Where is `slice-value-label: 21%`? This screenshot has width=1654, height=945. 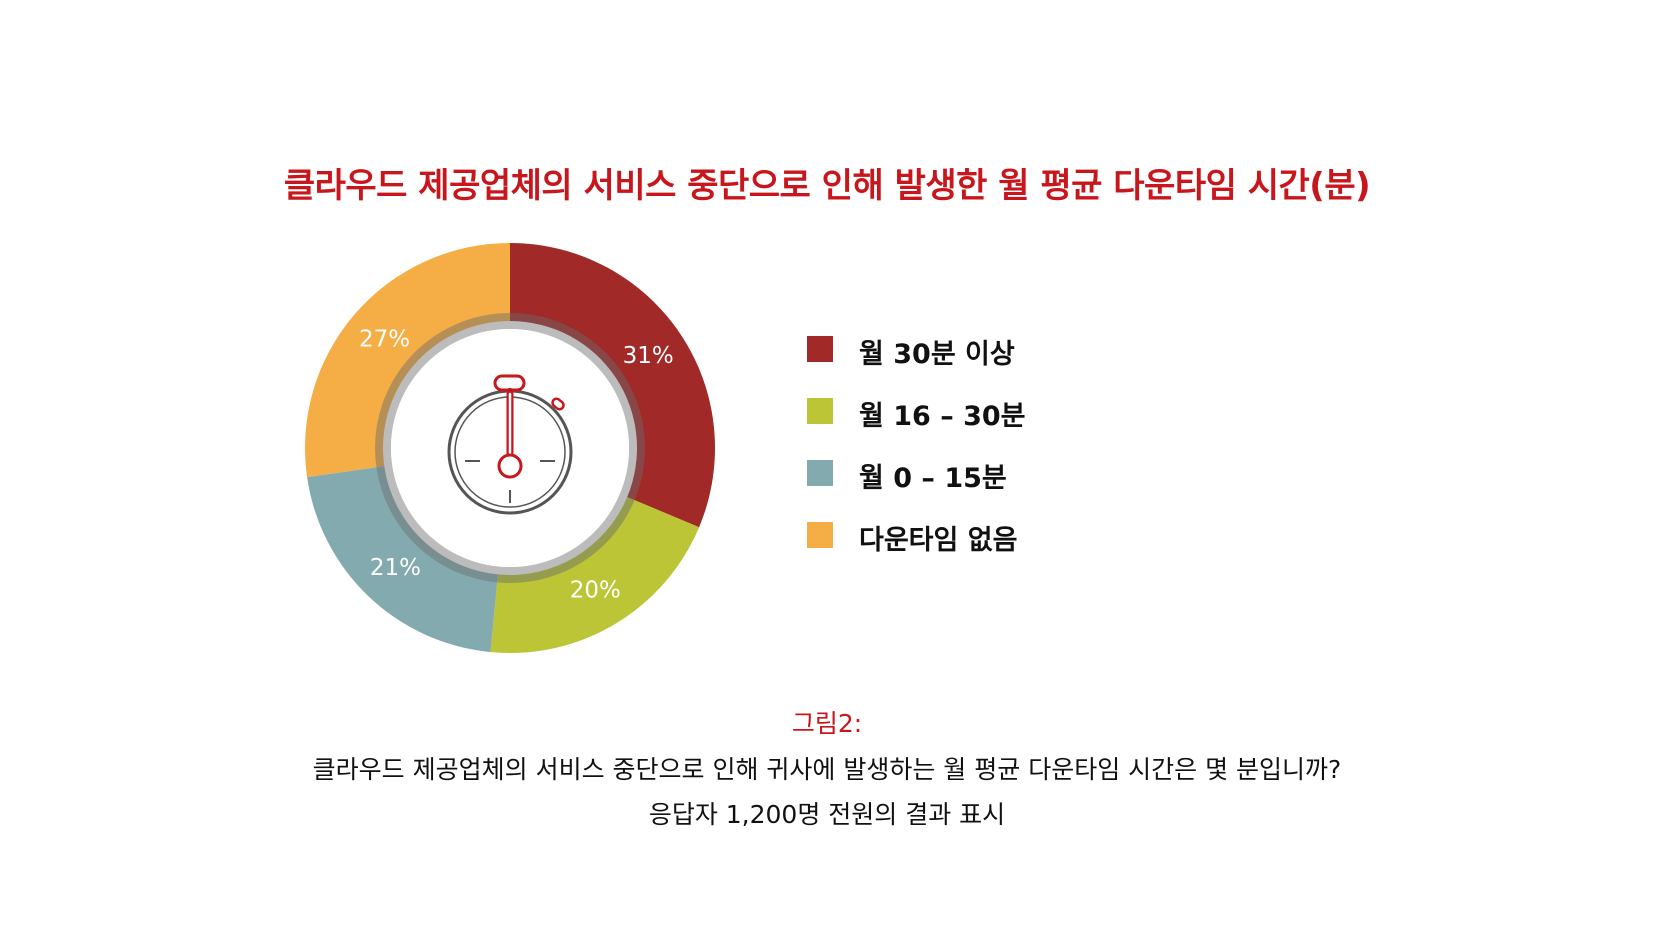
slice-value-label: 21% is located at coordinates (395, 568).